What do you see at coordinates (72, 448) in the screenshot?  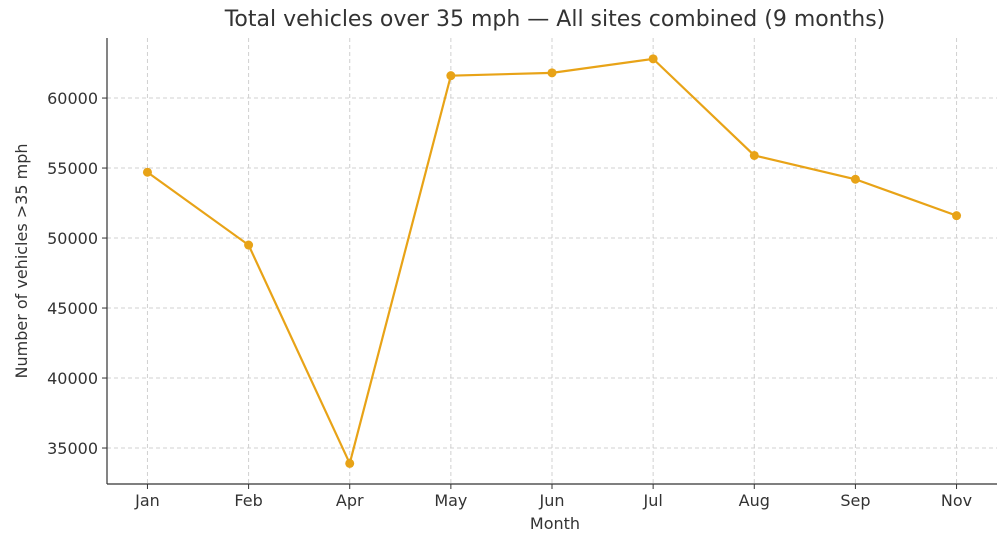 I see `y-tick-label: 35000` at bounding box center [72, 448].